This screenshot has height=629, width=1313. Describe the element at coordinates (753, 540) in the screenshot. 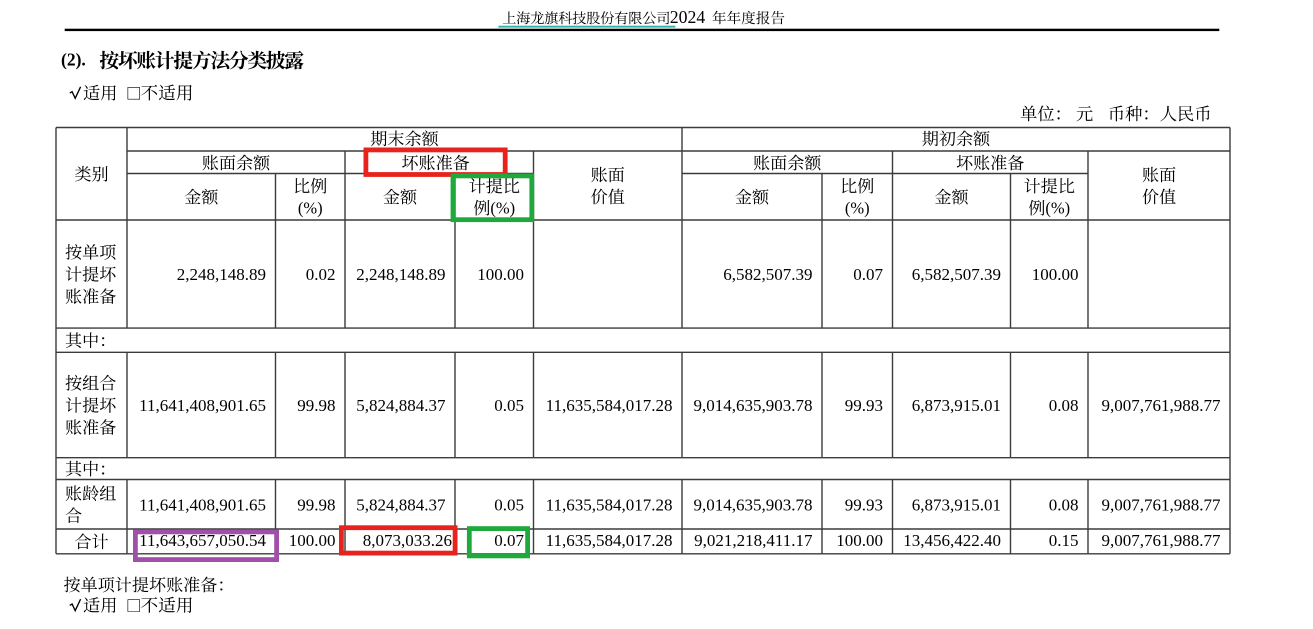

I see `svg-text: 9,021,218,411.17` at that location.